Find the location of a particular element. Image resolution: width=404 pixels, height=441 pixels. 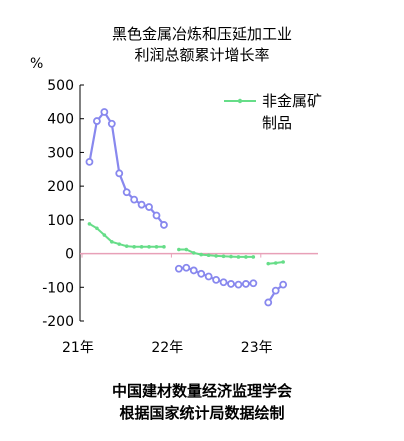

x-tick-label: 23年 is located at coordinates (257, 348).